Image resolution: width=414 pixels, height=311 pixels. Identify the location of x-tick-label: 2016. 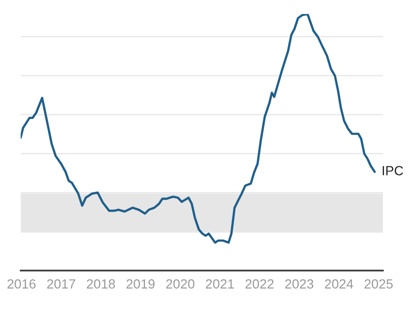
(21, 284).